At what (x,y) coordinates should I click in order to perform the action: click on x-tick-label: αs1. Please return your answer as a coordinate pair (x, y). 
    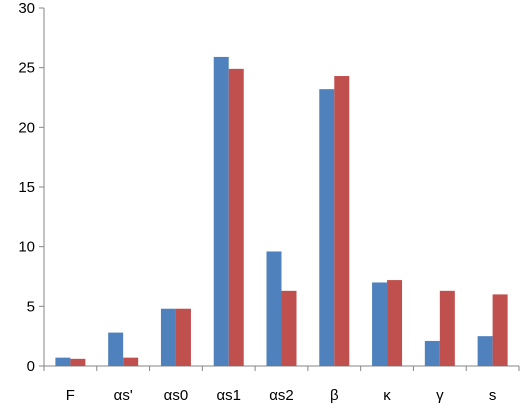
    Looking at the image, I should click on (228, 395).